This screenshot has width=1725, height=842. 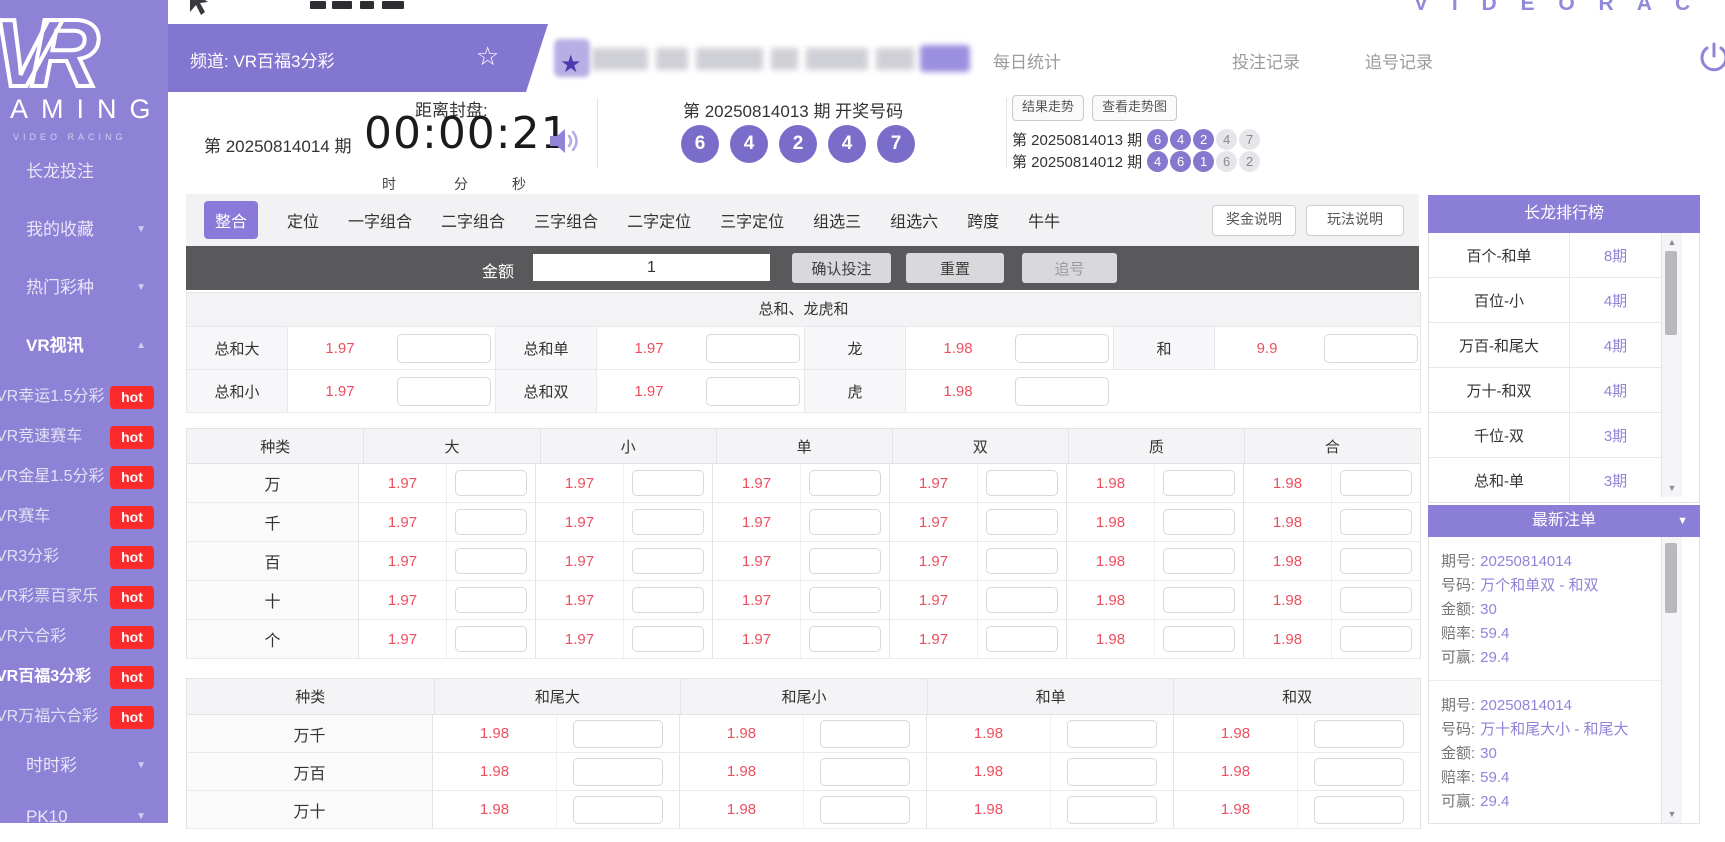 I want to click on sidebar-game-VR万福六合彩: VR万福六合彩 hot, so click(x=84, y=717).